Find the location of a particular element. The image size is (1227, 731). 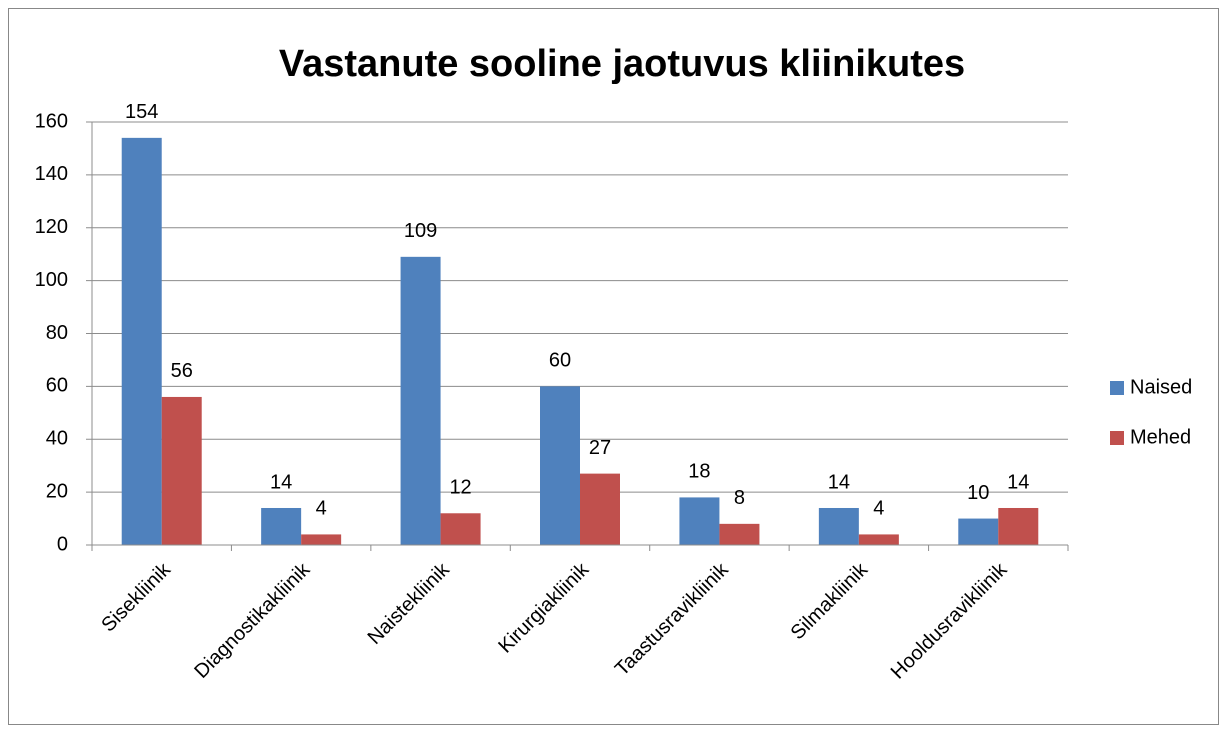

data-label: 60 is located at coordinates (560, 361).